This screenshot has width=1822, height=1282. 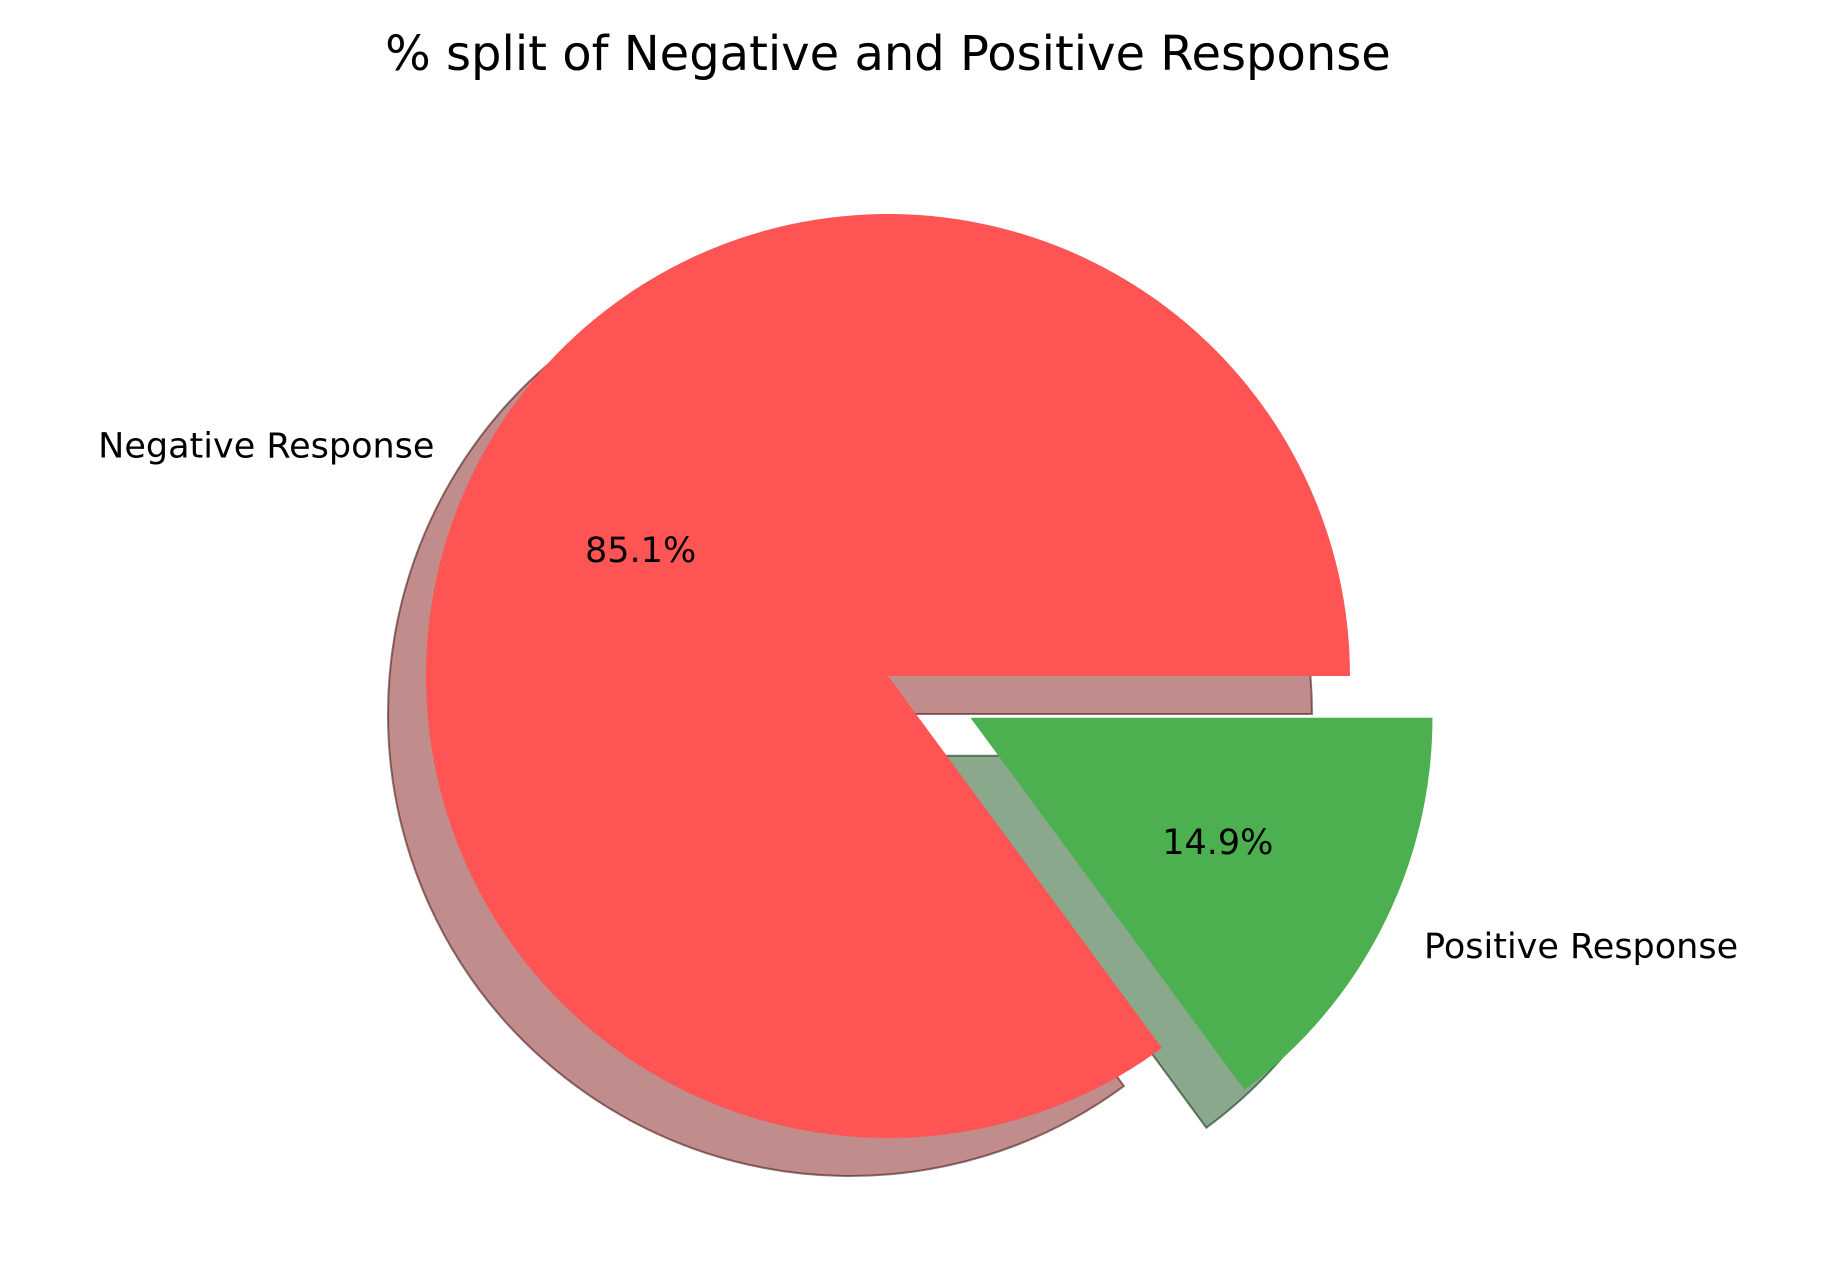 What do you see at coordinates (1201, 903) in the screenshot?
I see `slice-positive-response` at bounding box center [1201, 903].